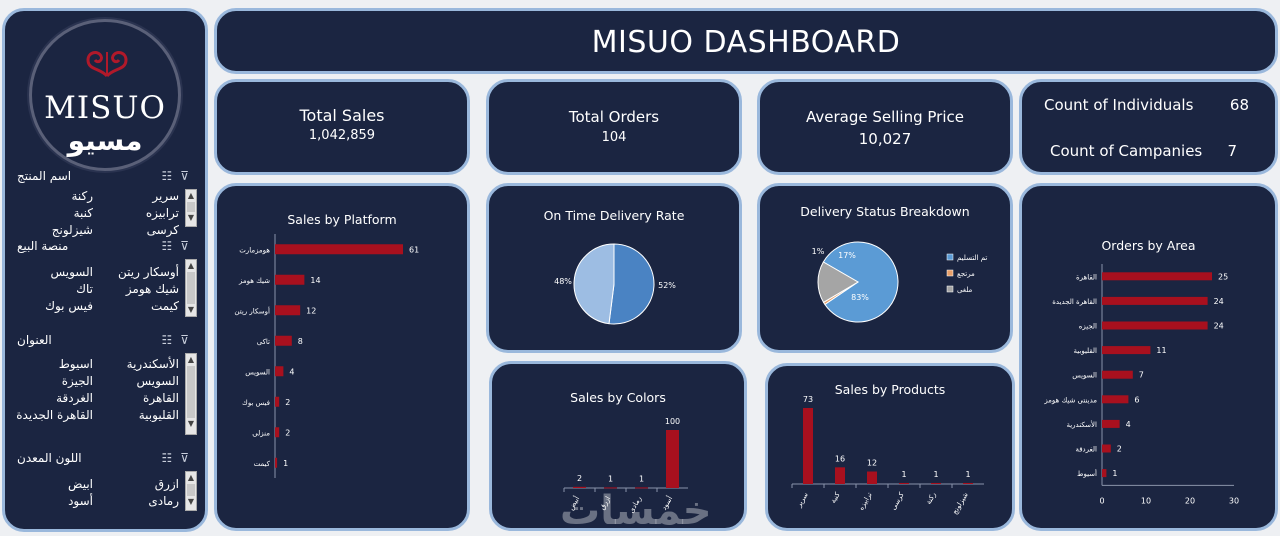  I want to click on kpi-value: 10,027, so click(885, 139).